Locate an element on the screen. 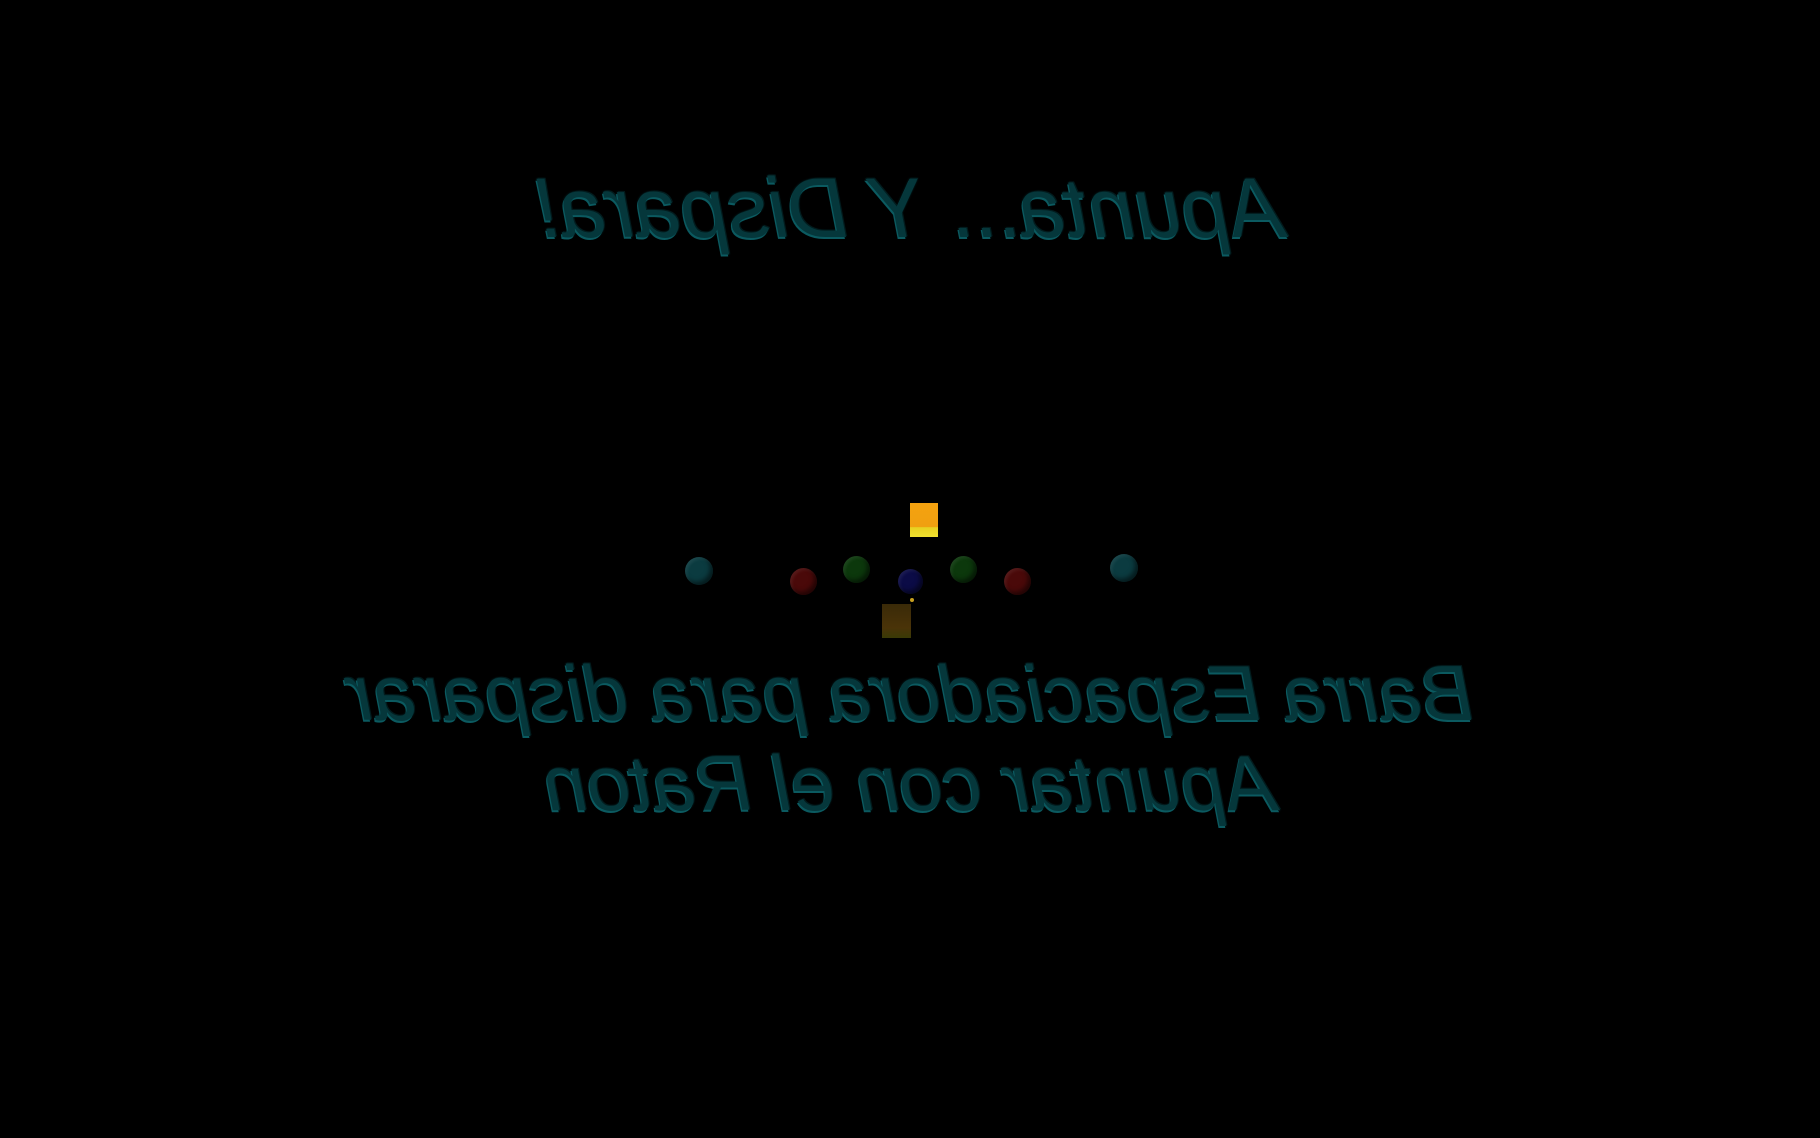  instruction-shoot: Barra Espaciadora para disparar is located at coordinates (910, 693).